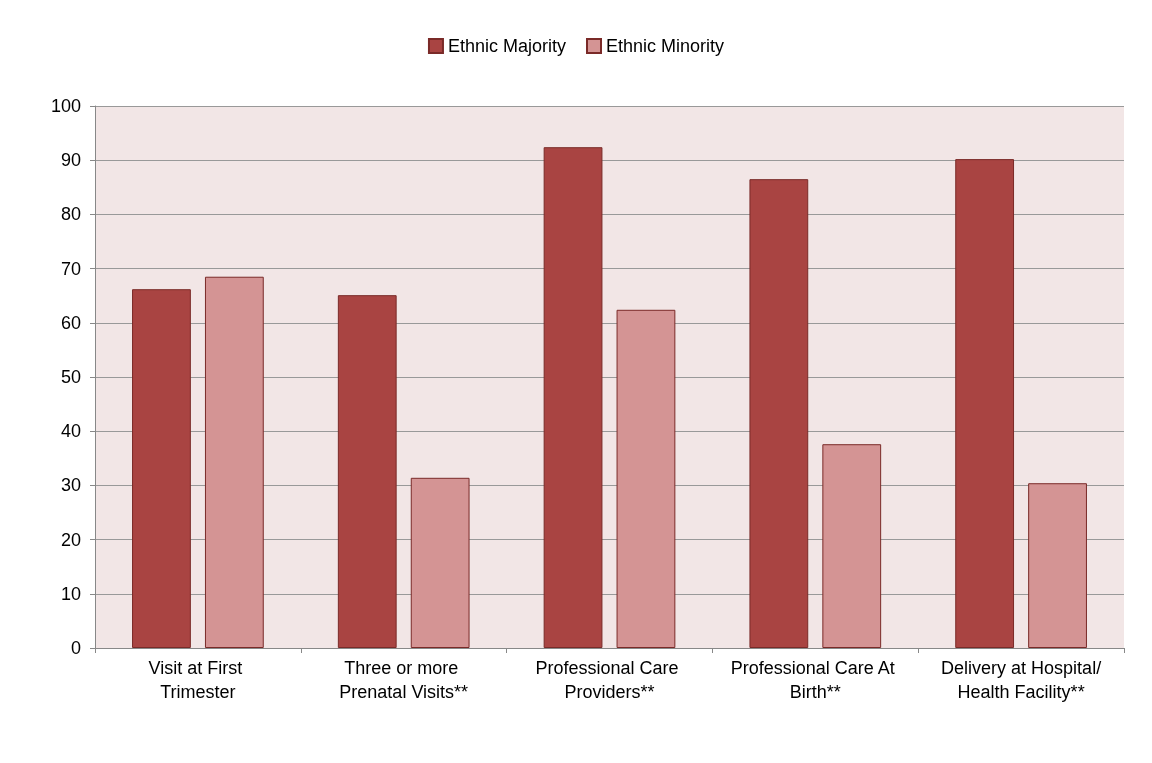 Image resolution: width=1152 pixels, height=763 pixels. Describe the element at coordinates (815, 680) in the screenshot. I see `x-tick-label: Professional Care At Birth**` at that location.